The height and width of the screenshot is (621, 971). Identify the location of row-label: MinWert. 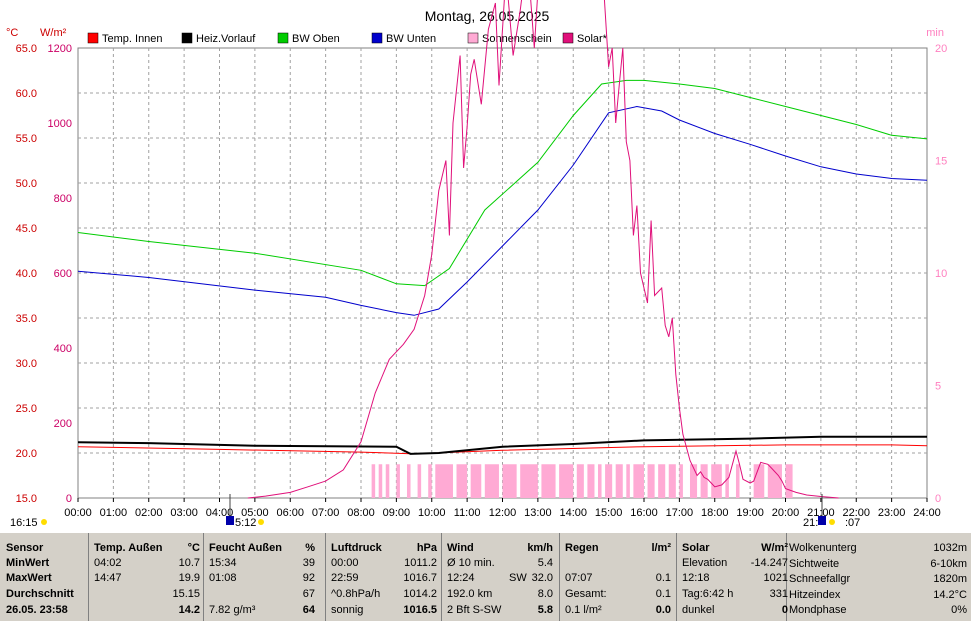
(28, 563).